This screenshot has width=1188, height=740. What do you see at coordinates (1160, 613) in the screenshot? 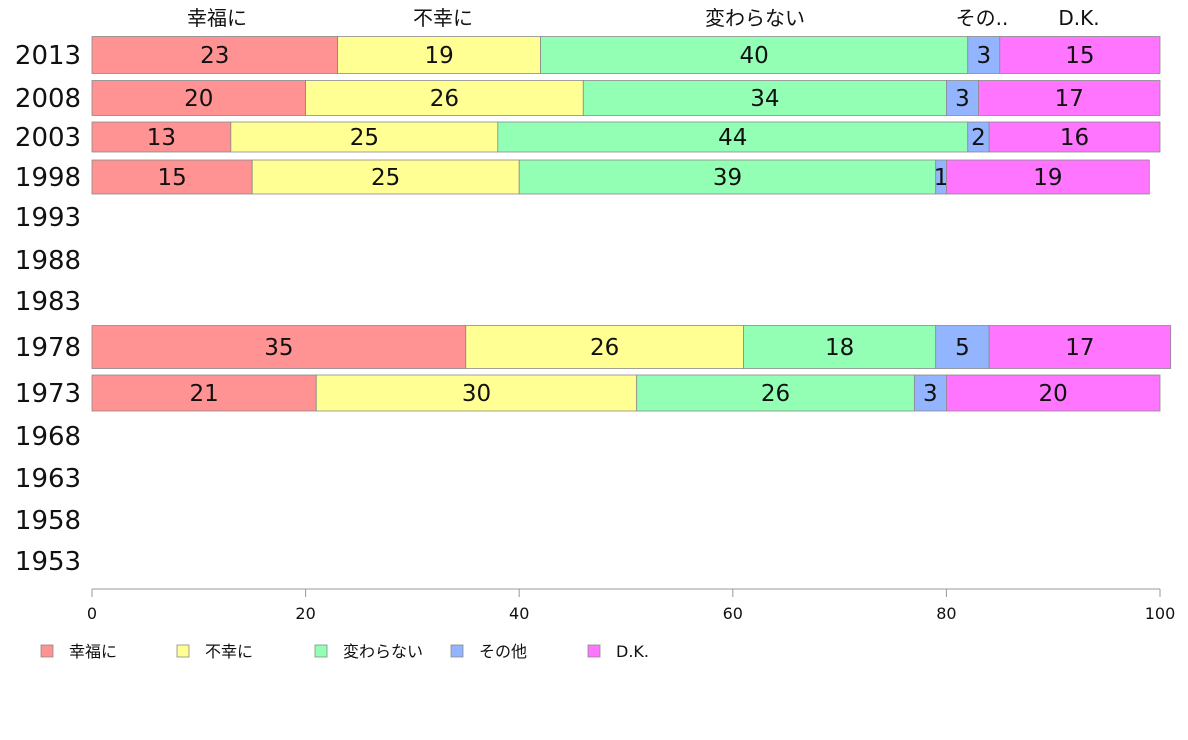
I see `x-tick-label-100: 100` at bounding box center [1160, 613].